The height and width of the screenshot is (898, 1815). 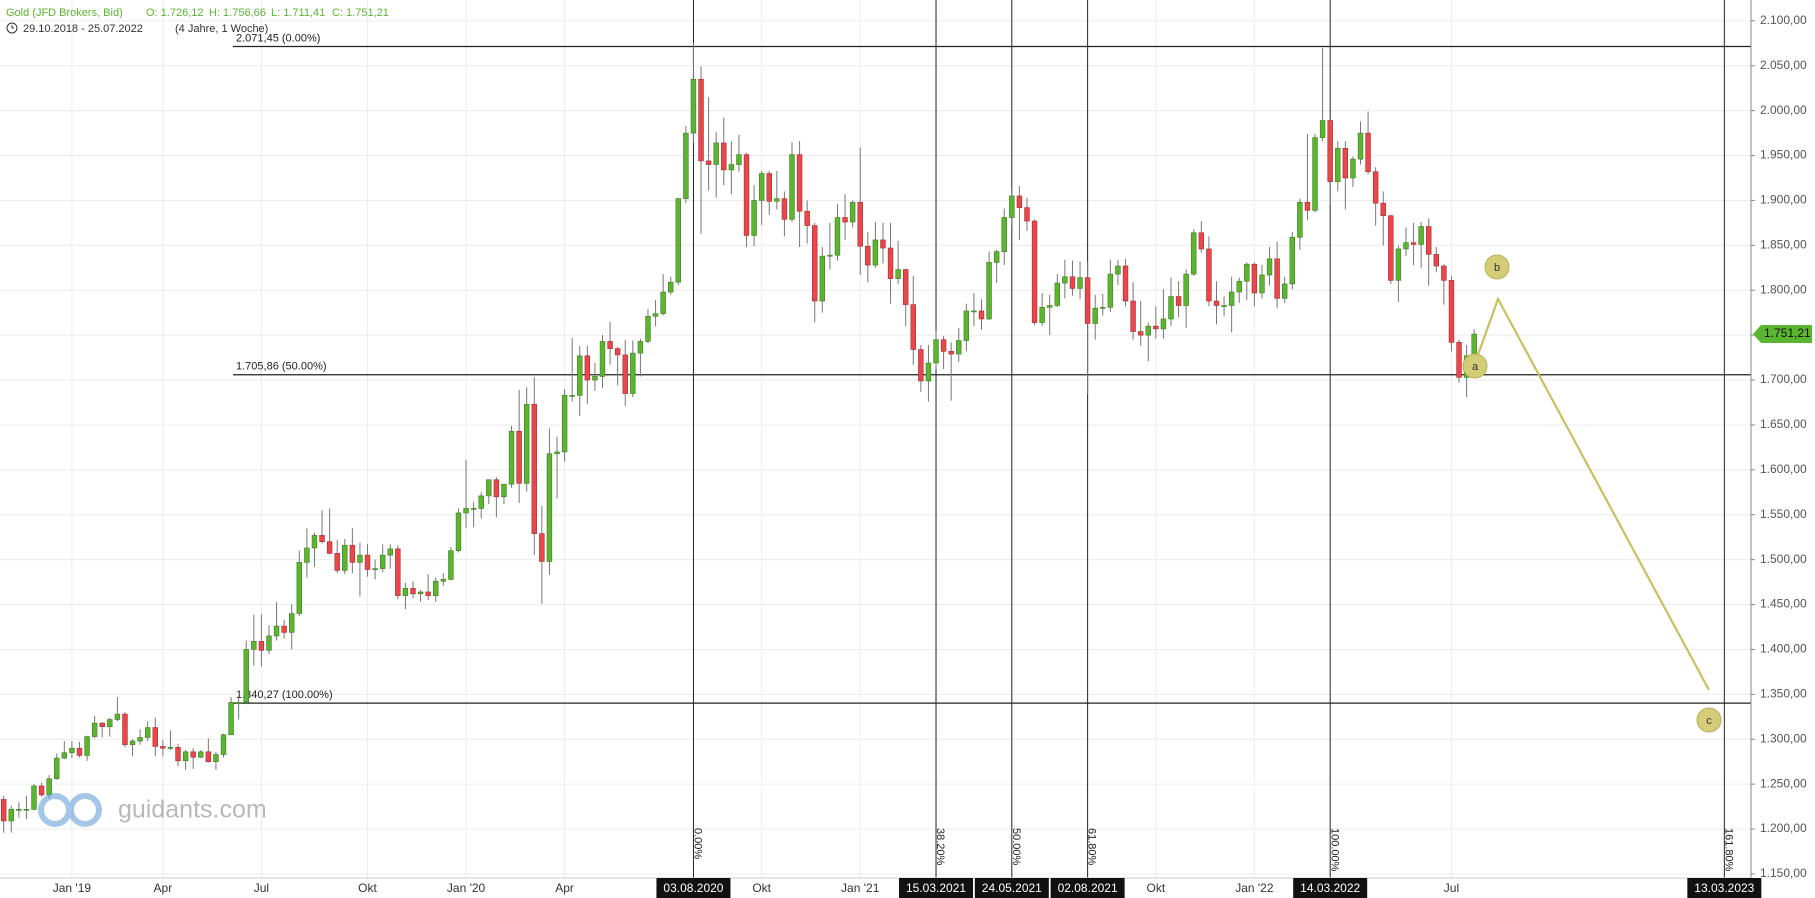 What do you see at coordinates (1475, 367) in the screenshot?
I see `wave-label: a` at bounding box center [1475, 367].